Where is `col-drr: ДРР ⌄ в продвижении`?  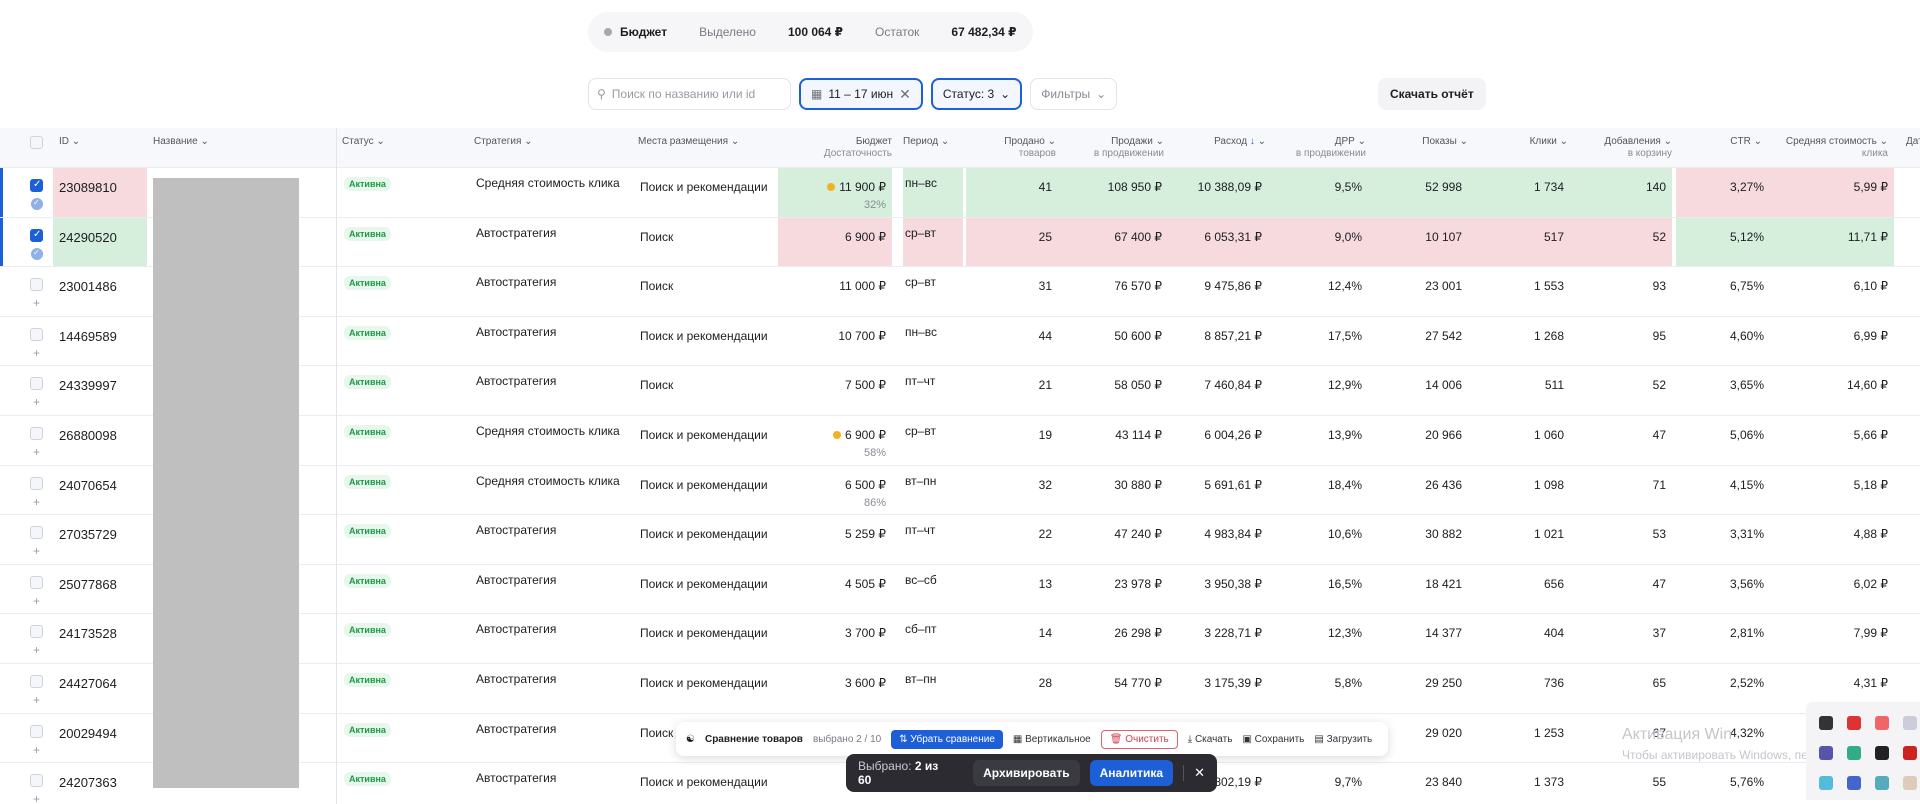
col-drr: ДРР ⌄ в продвижении is located at coordinates (1330, 147).